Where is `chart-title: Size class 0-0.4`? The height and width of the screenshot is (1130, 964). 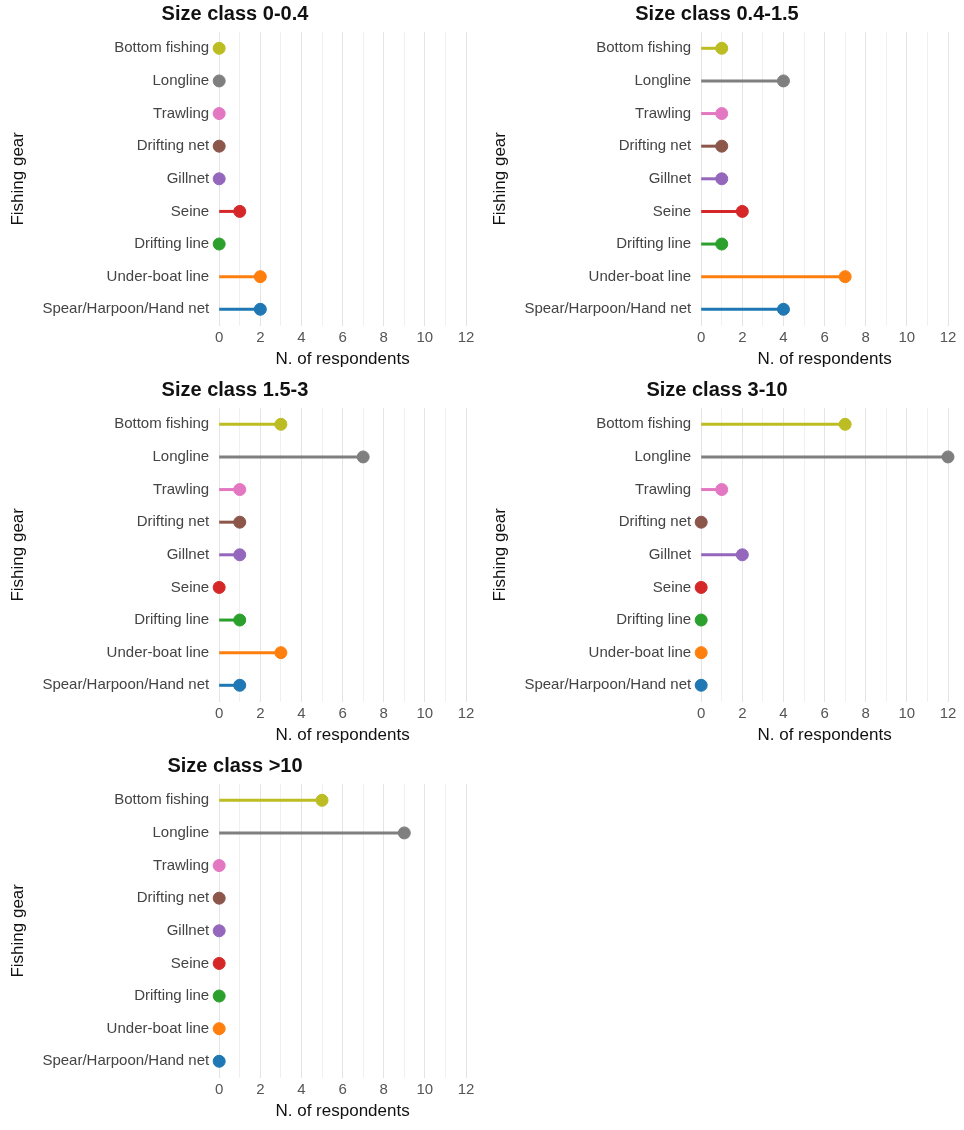
chart-title: Size class 0-0.4 is located at coordinates (235, 12).